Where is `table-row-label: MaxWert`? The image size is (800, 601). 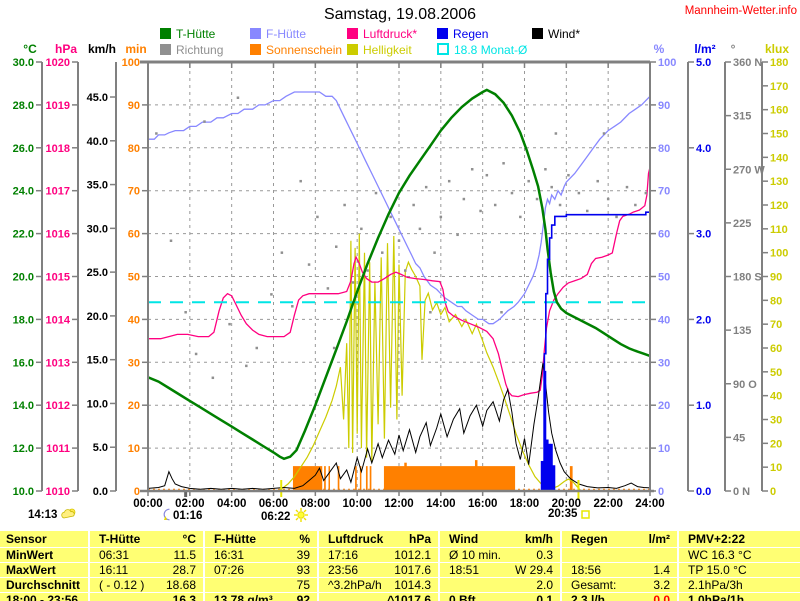
table-row-label: MaxWert is located at coordinates (31, 570).